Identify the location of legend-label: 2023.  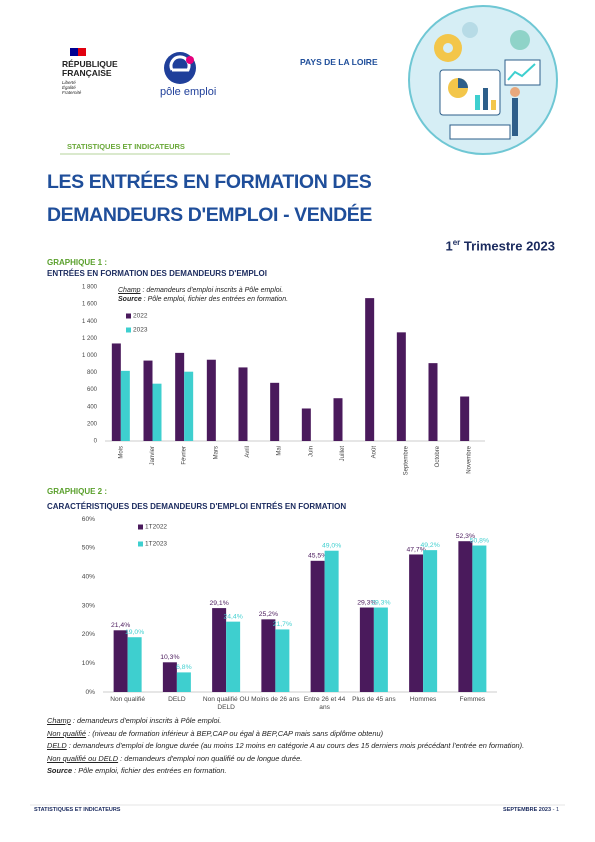
(140, 330).